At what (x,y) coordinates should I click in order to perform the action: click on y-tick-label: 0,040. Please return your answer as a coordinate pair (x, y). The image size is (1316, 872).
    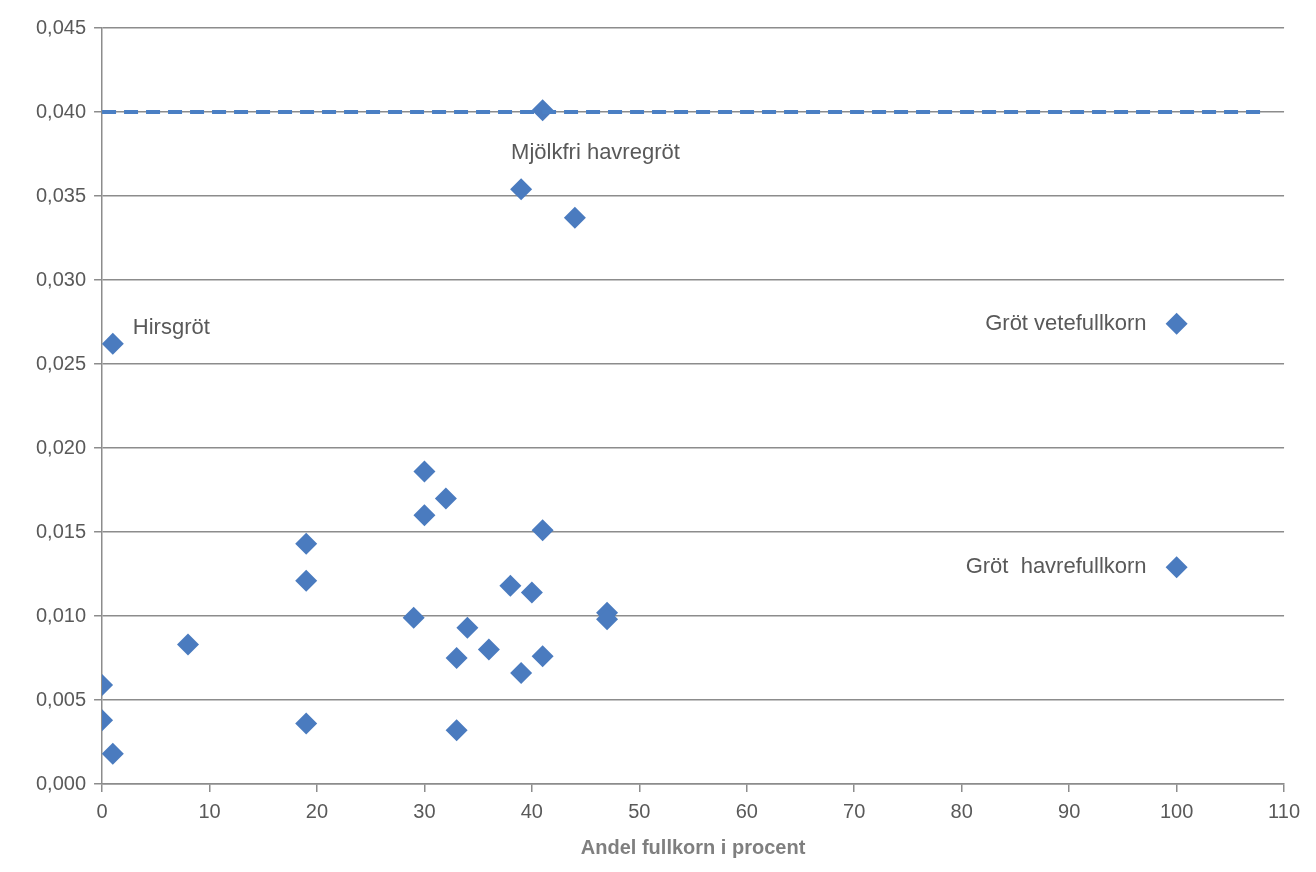
    Looking at the image, I should click on (61, 110).